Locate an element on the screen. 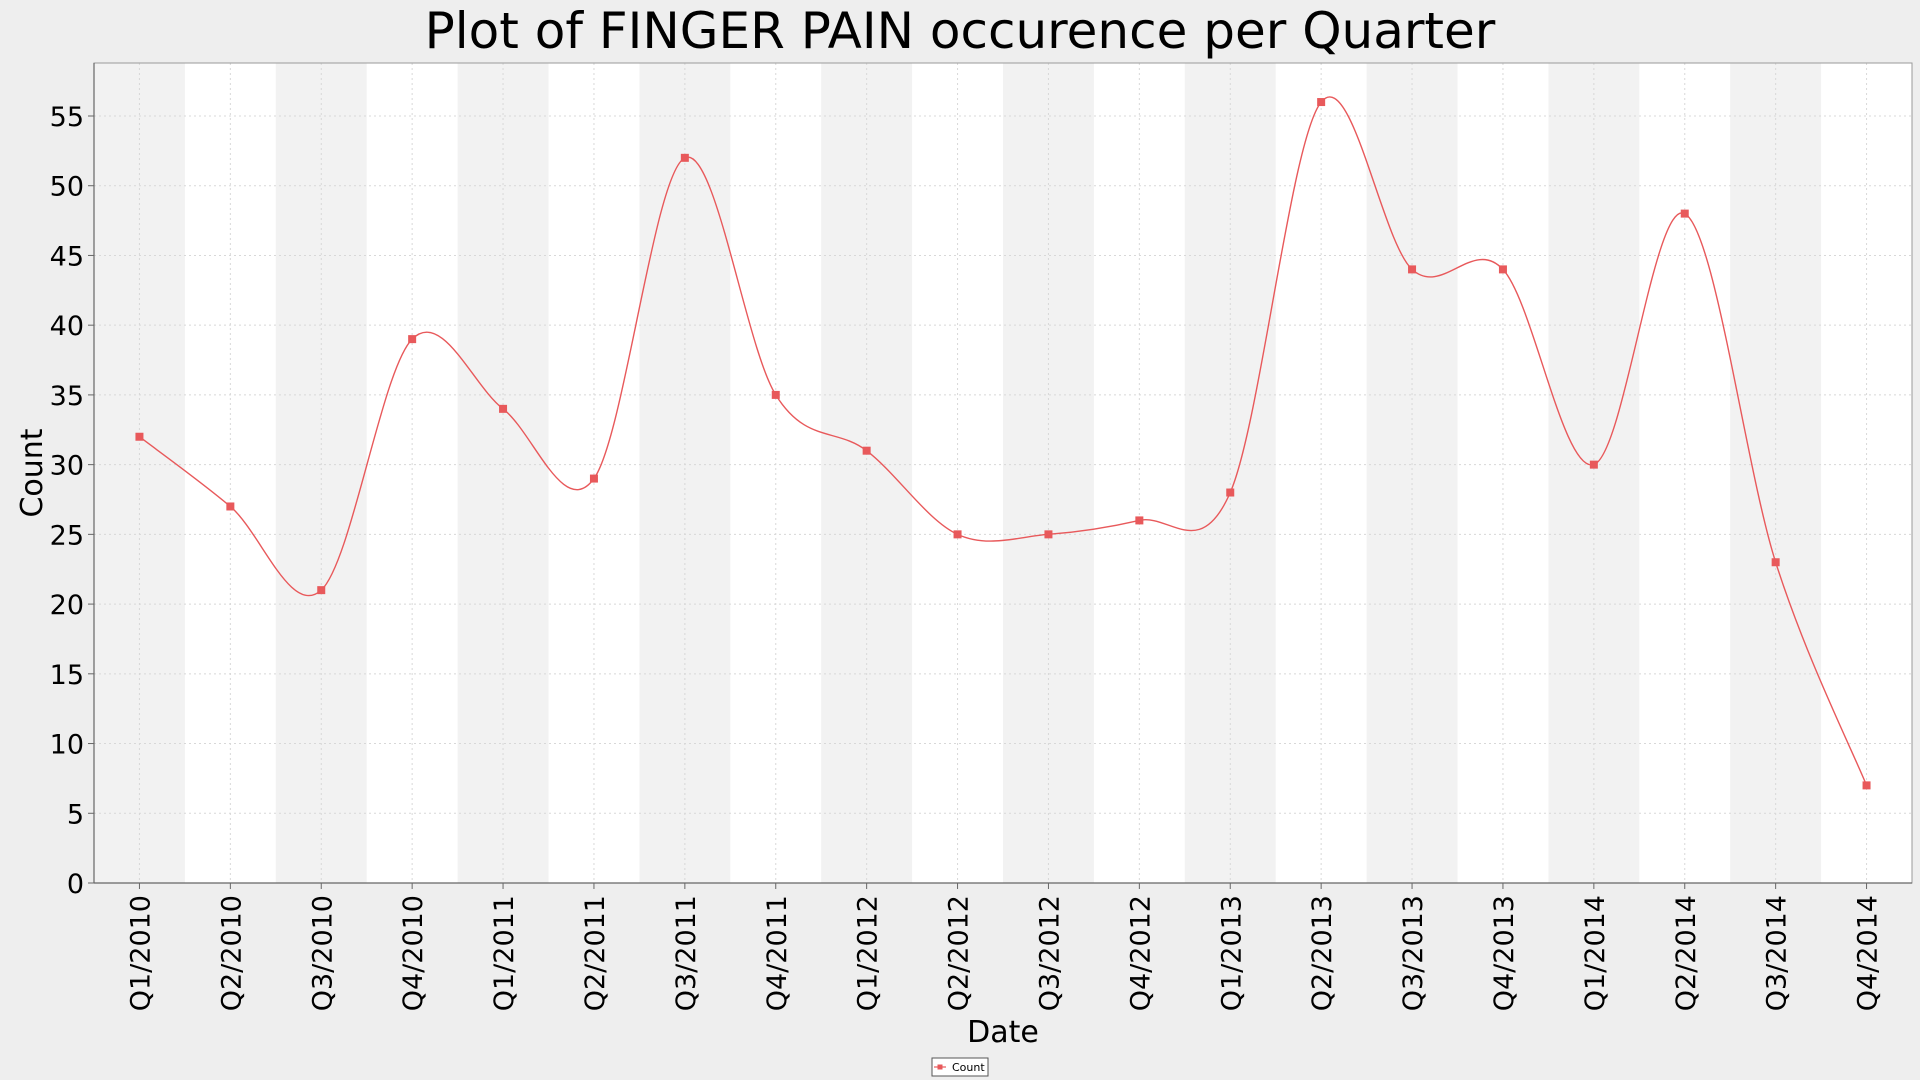 This screenshot has height=1080, width=1920. y-tick-label: 55 is located at coordinates (67, 117).